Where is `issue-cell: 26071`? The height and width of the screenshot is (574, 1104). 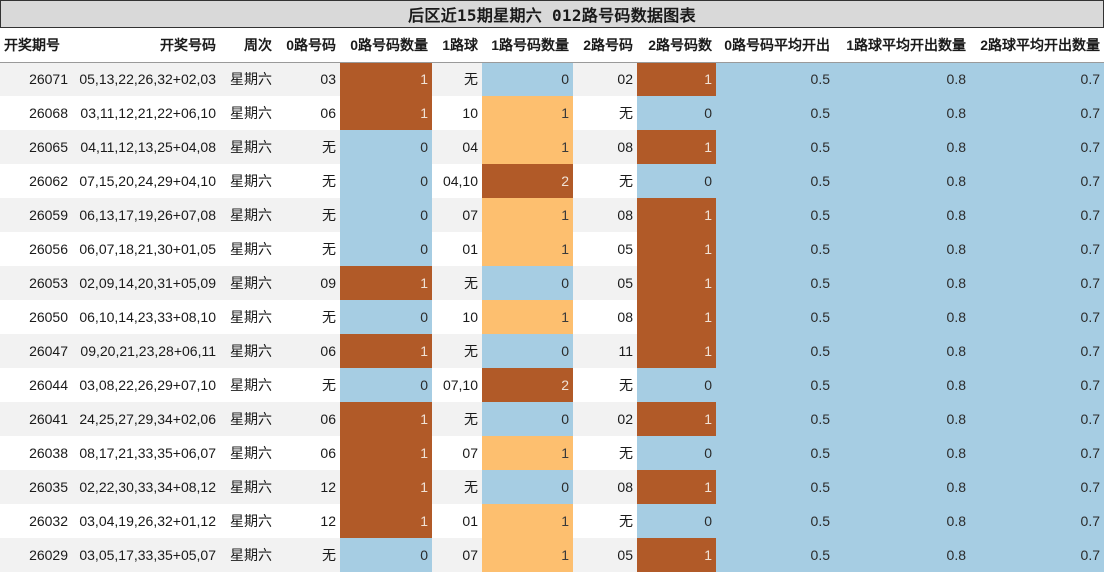
issue-cell: 26071 is located at coordinates (36, 79).